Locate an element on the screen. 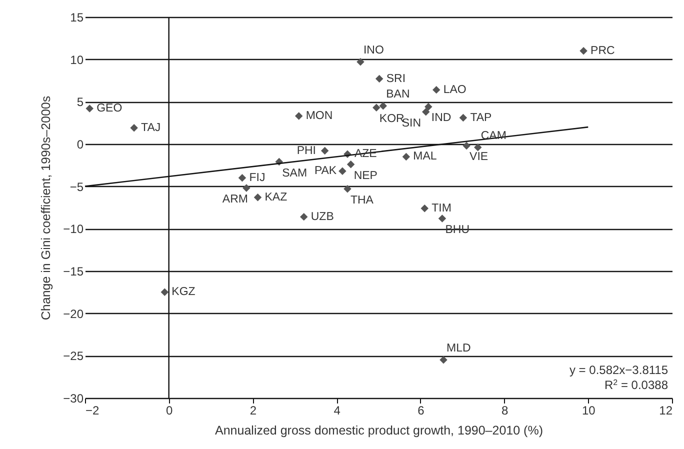  annotation: UZB is located at coordinates (322, 216).